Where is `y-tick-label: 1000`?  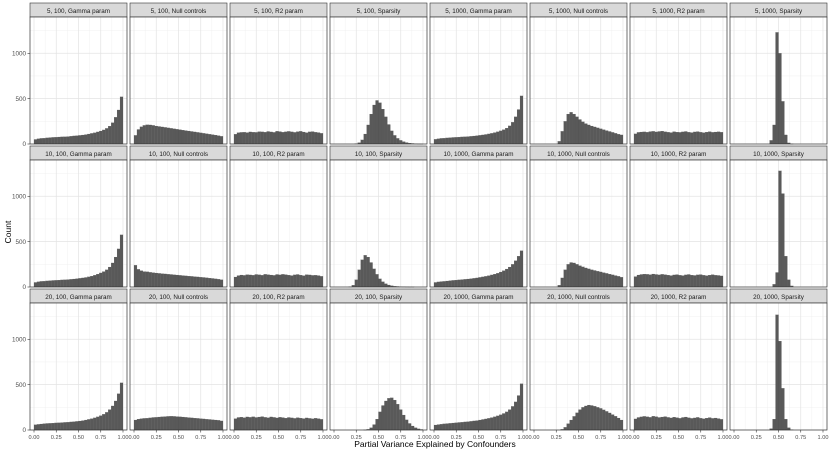
y-tick-label: 1000 is located at coordinates (19, 196).